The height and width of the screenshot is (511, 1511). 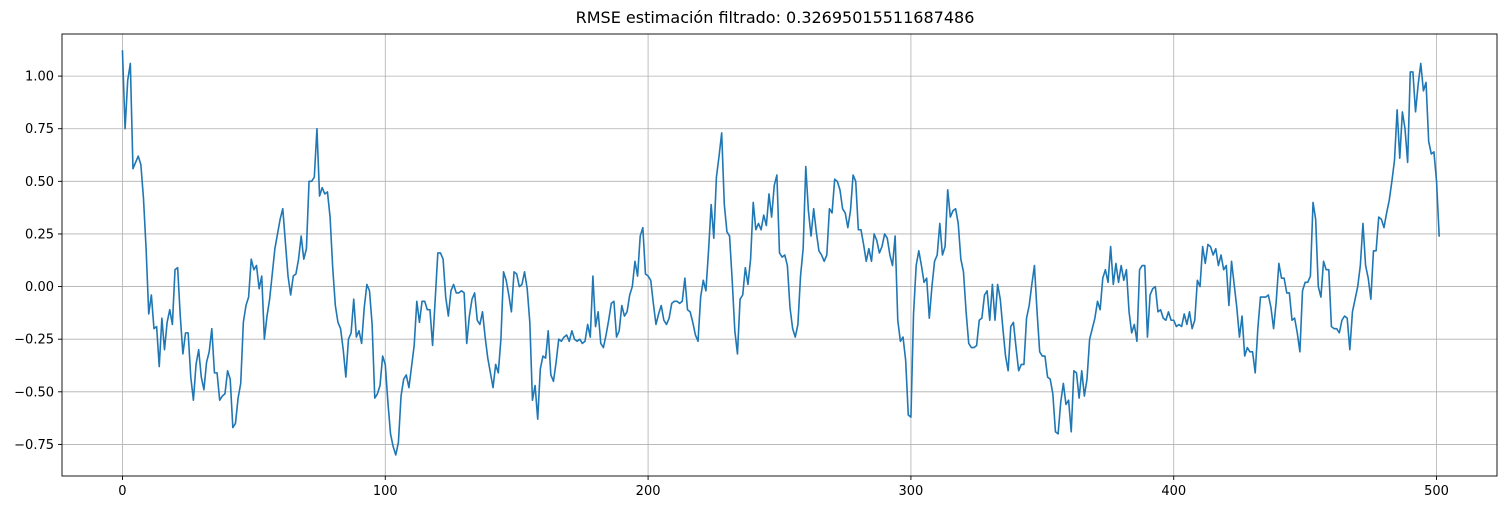 I want to click on y-tick-label: −0.25, so click(x=34, y=340).